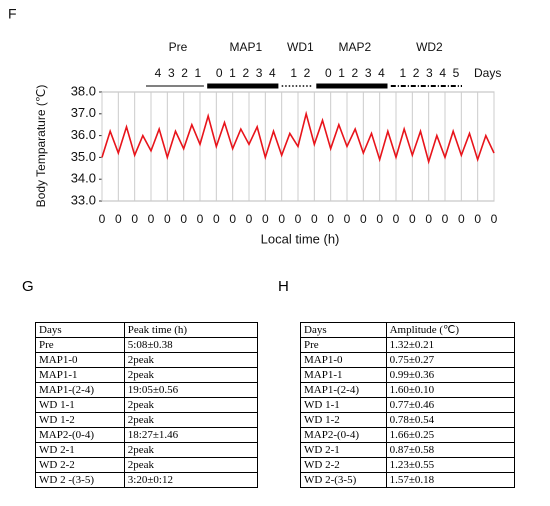  Describe the element at coordinates (83, 112) in the screenshot. I see `y-tick-label: 37.0` at that location.